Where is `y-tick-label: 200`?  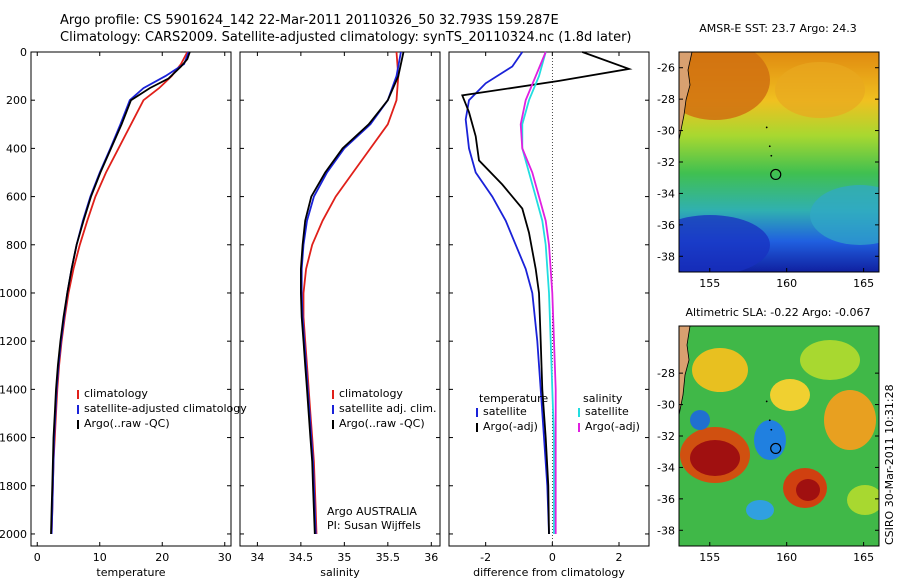
y-tick-label: 200 is located at coordinates (16, 100).